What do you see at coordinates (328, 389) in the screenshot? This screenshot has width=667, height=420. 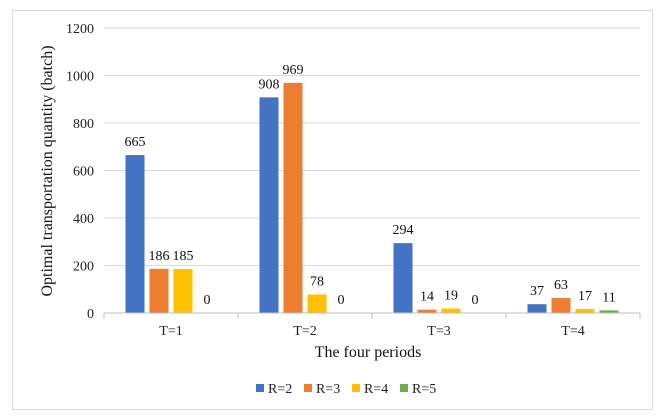 I see `legend-label: R=3` at bounding box center [328, 389].